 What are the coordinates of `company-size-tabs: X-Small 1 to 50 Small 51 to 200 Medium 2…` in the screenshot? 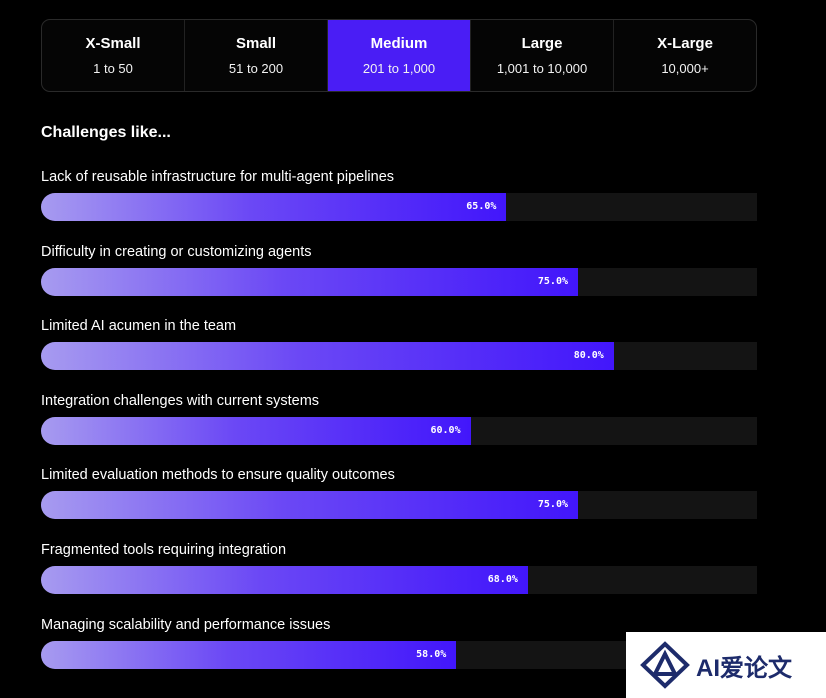 It's located at (399, 55).